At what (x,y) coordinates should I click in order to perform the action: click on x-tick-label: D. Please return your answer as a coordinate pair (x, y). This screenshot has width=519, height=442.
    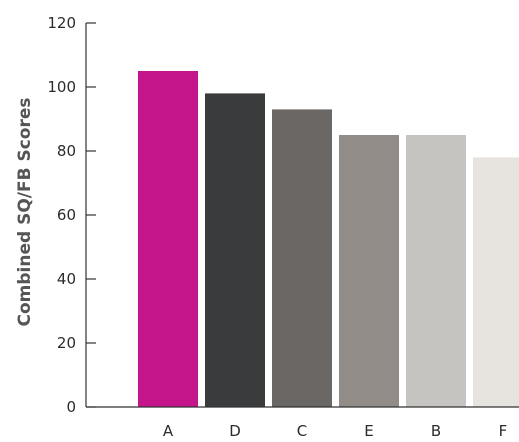
    Looking at the image, I should click on (235, 430).